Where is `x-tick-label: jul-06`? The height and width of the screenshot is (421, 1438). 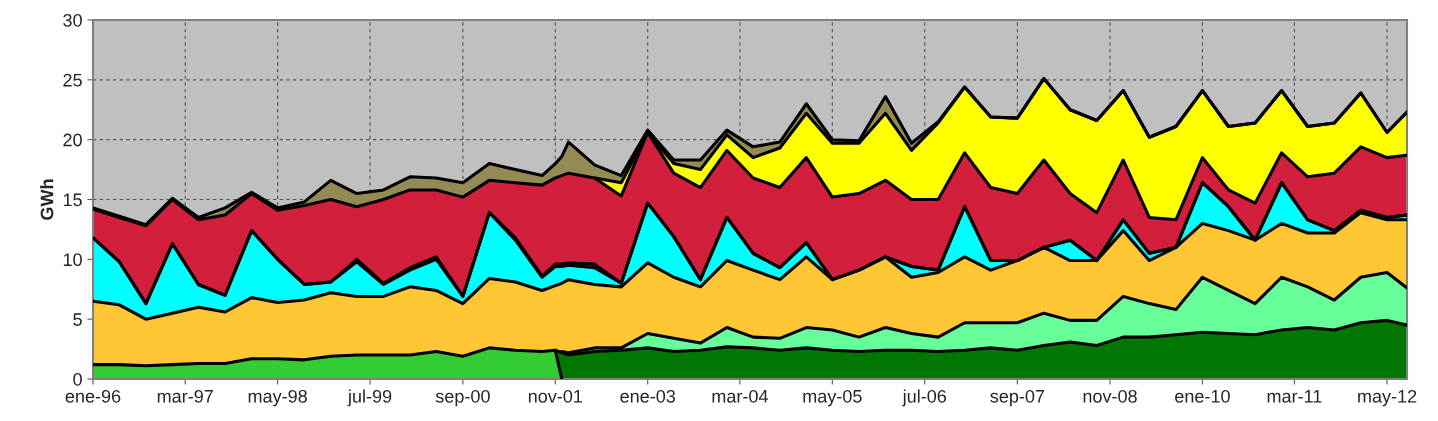 x-tick-label: jul-06 is located at coordinates (924, 398).